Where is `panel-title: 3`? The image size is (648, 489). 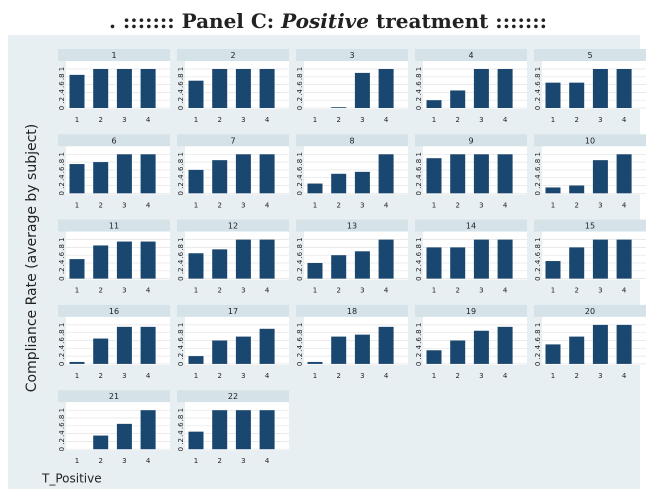
panel-title: 3 is located at coordinates (351, 55).